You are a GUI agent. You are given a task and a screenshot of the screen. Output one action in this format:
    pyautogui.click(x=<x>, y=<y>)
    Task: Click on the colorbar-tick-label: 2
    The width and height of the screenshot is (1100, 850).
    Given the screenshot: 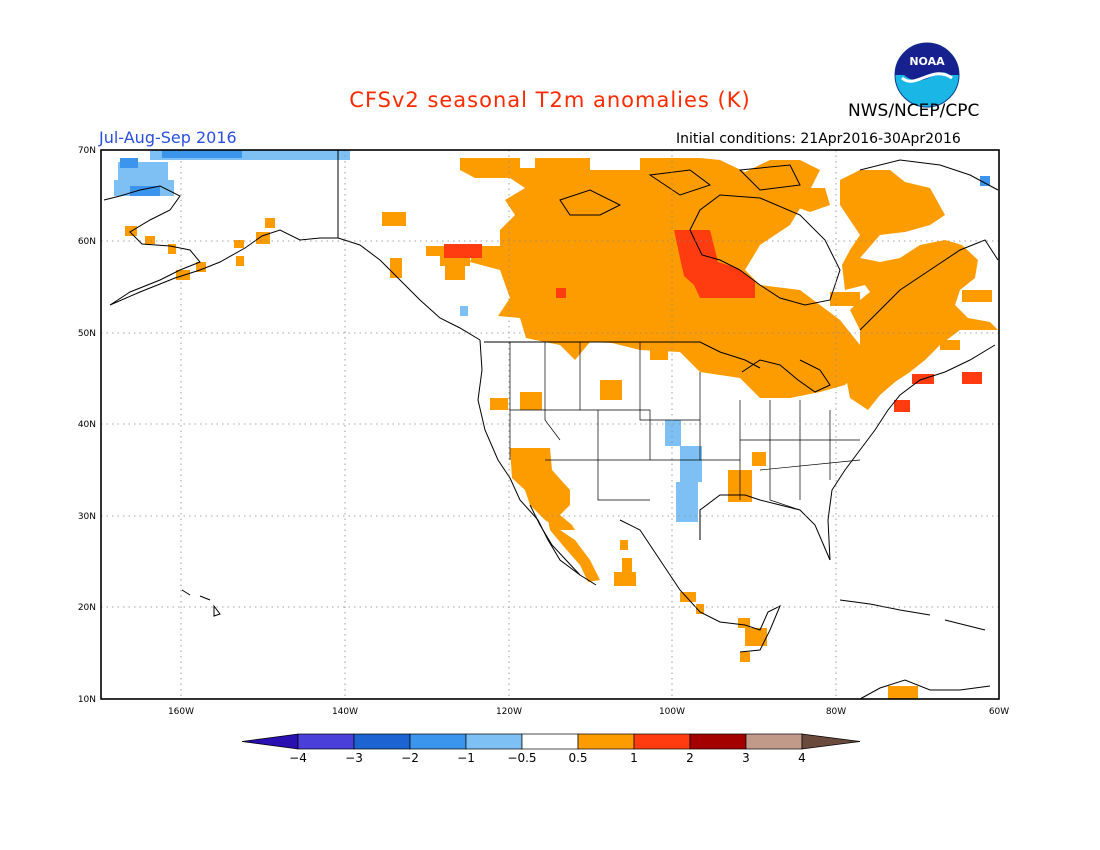 What is the action you would take?
    pyautogui.click(x=690, y=758)
    